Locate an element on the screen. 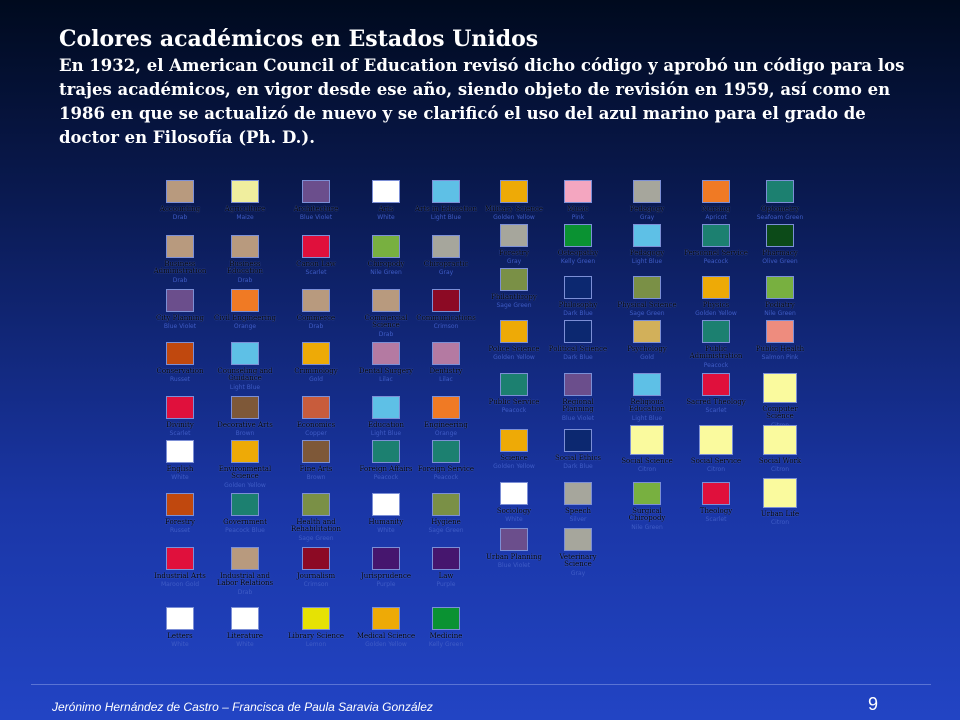 Image resolution: width=960 pixels, height=720 pixels. discipline-label: Police Science is located at coordinates (514, 349).